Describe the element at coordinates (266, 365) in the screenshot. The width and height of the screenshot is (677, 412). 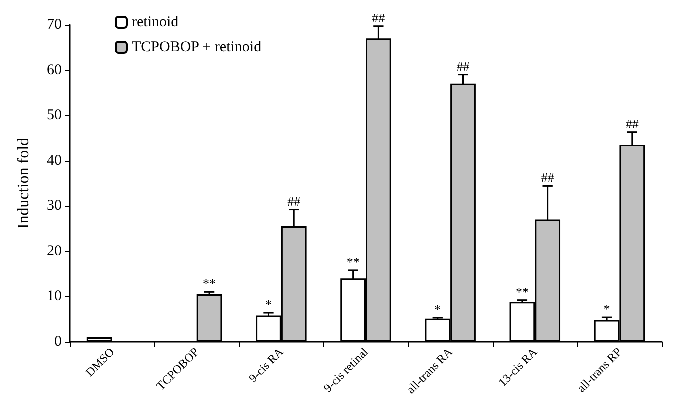
I see `x-tick-label: 9-cis RA` at that location.